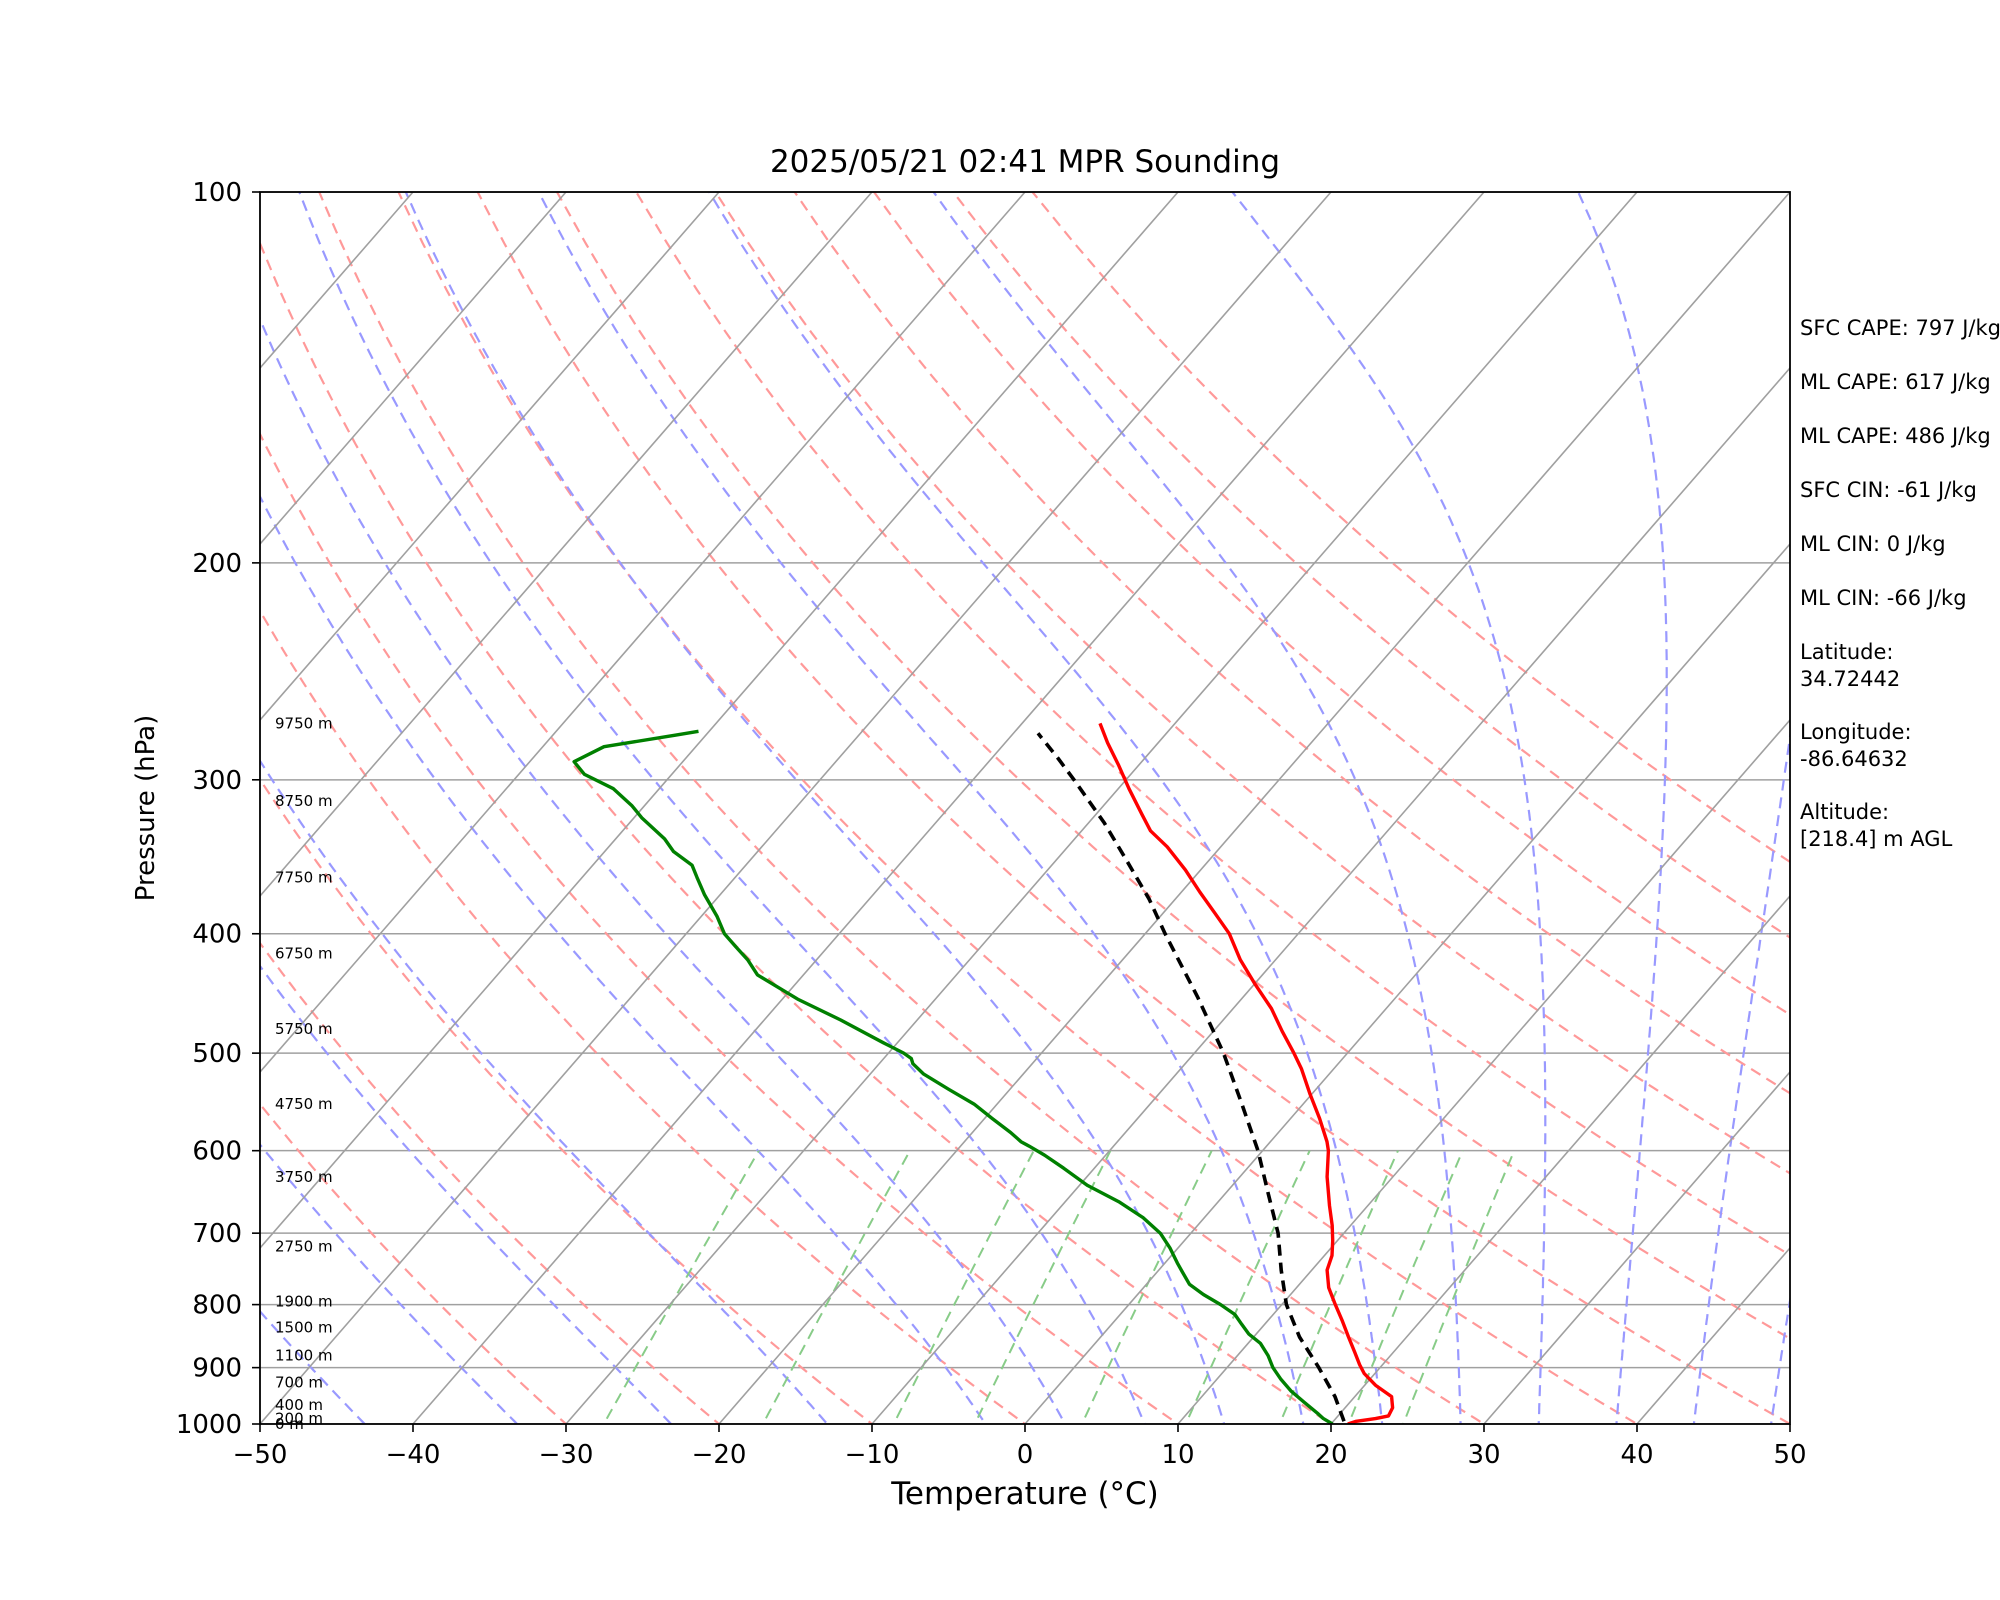  I want to click on altitude-value: [218.4] m AGL, so click(1876, 839).